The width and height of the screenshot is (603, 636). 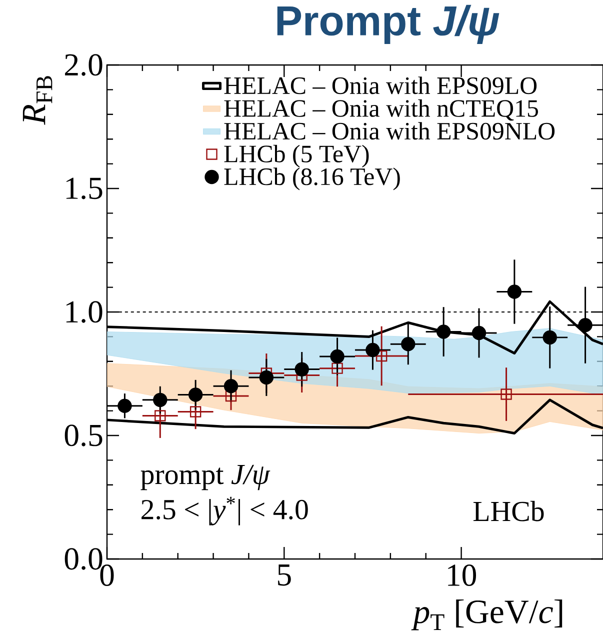 I want to click on y-tick-label: 0.5, so click(x=83, y=435).